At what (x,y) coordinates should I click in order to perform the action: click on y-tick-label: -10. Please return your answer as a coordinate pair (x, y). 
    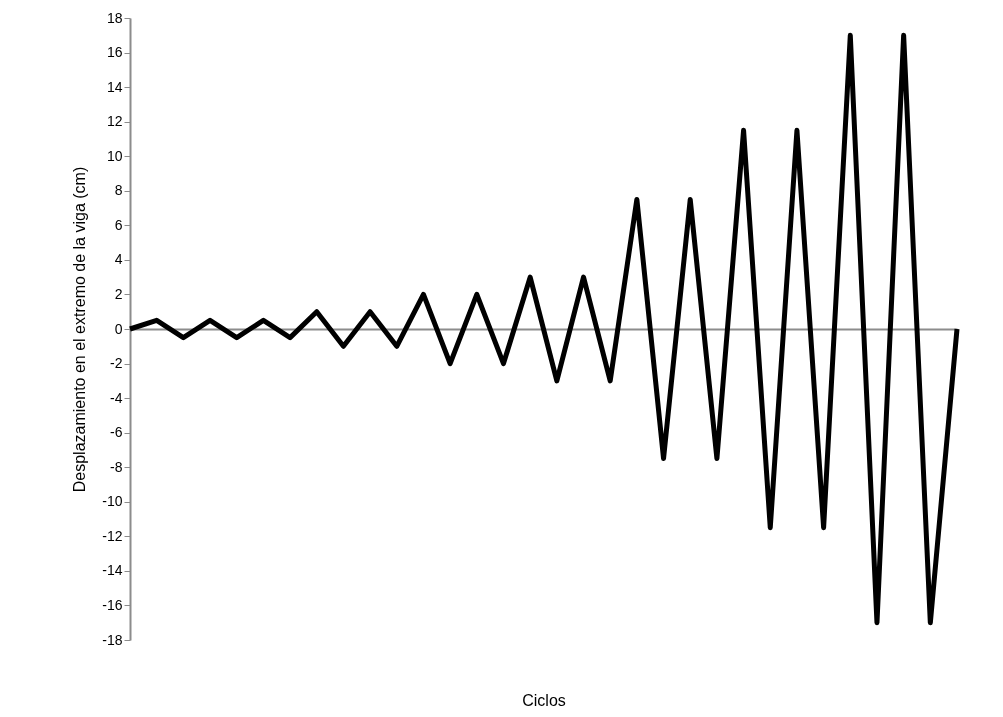
    Looking at the image, I should click on (112, 501).